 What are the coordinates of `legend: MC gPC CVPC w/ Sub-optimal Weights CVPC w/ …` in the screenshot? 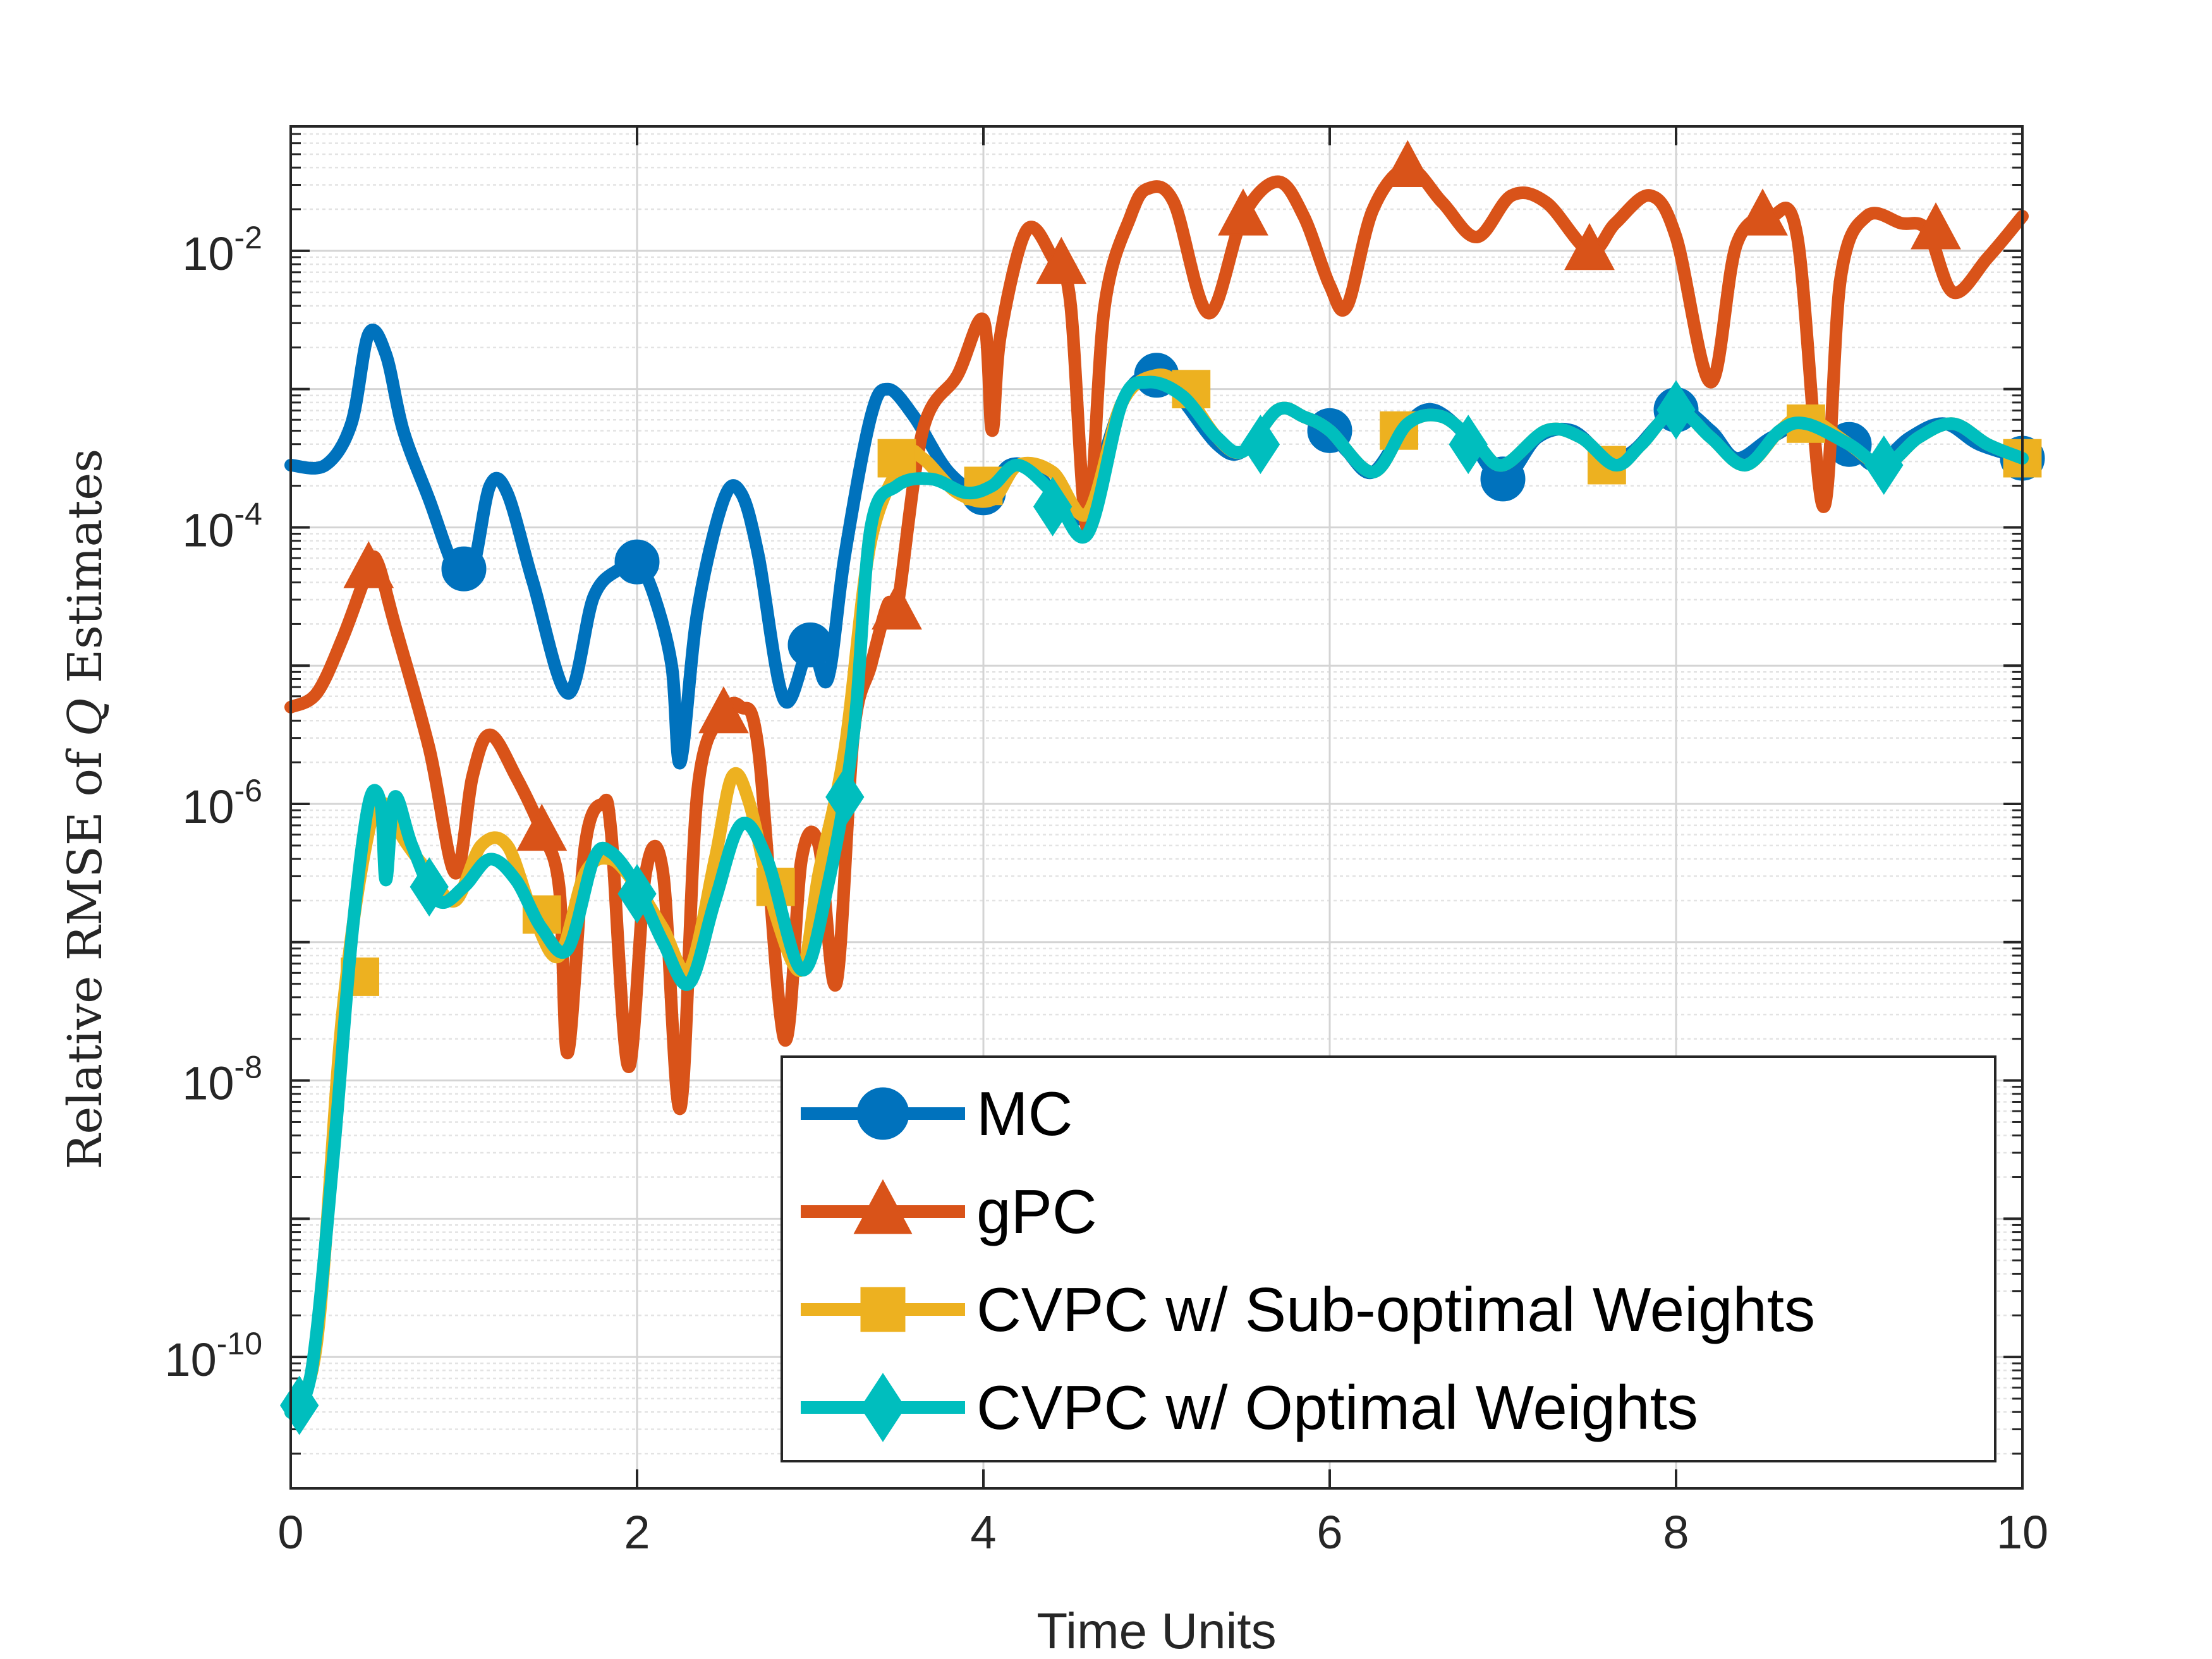 It's located at (1388, 1258).